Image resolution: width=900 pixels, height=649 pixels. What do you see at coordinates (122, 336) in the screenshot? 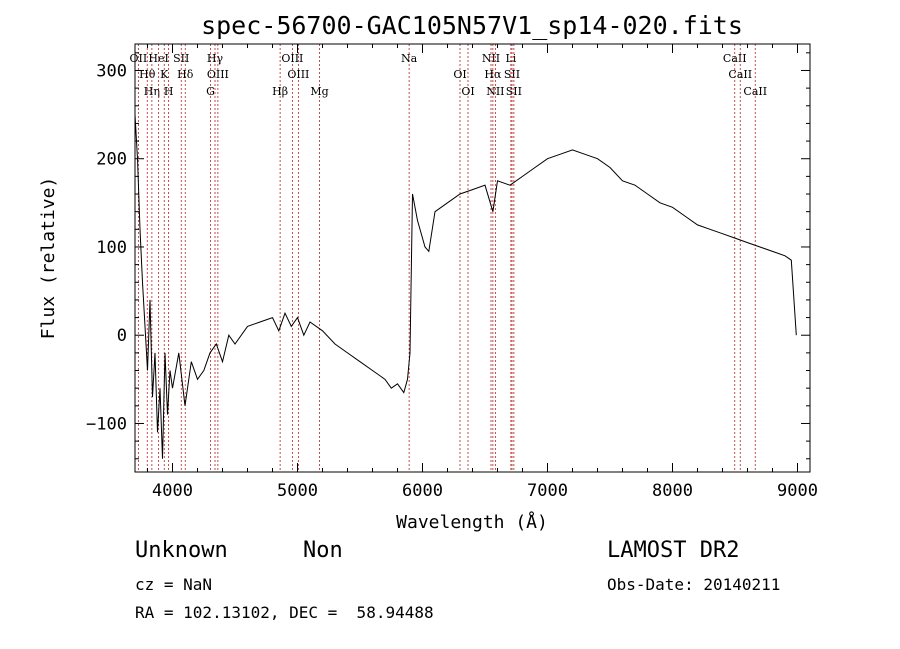
I see `y-tick-label: 0` at bounding box center [122, 336].